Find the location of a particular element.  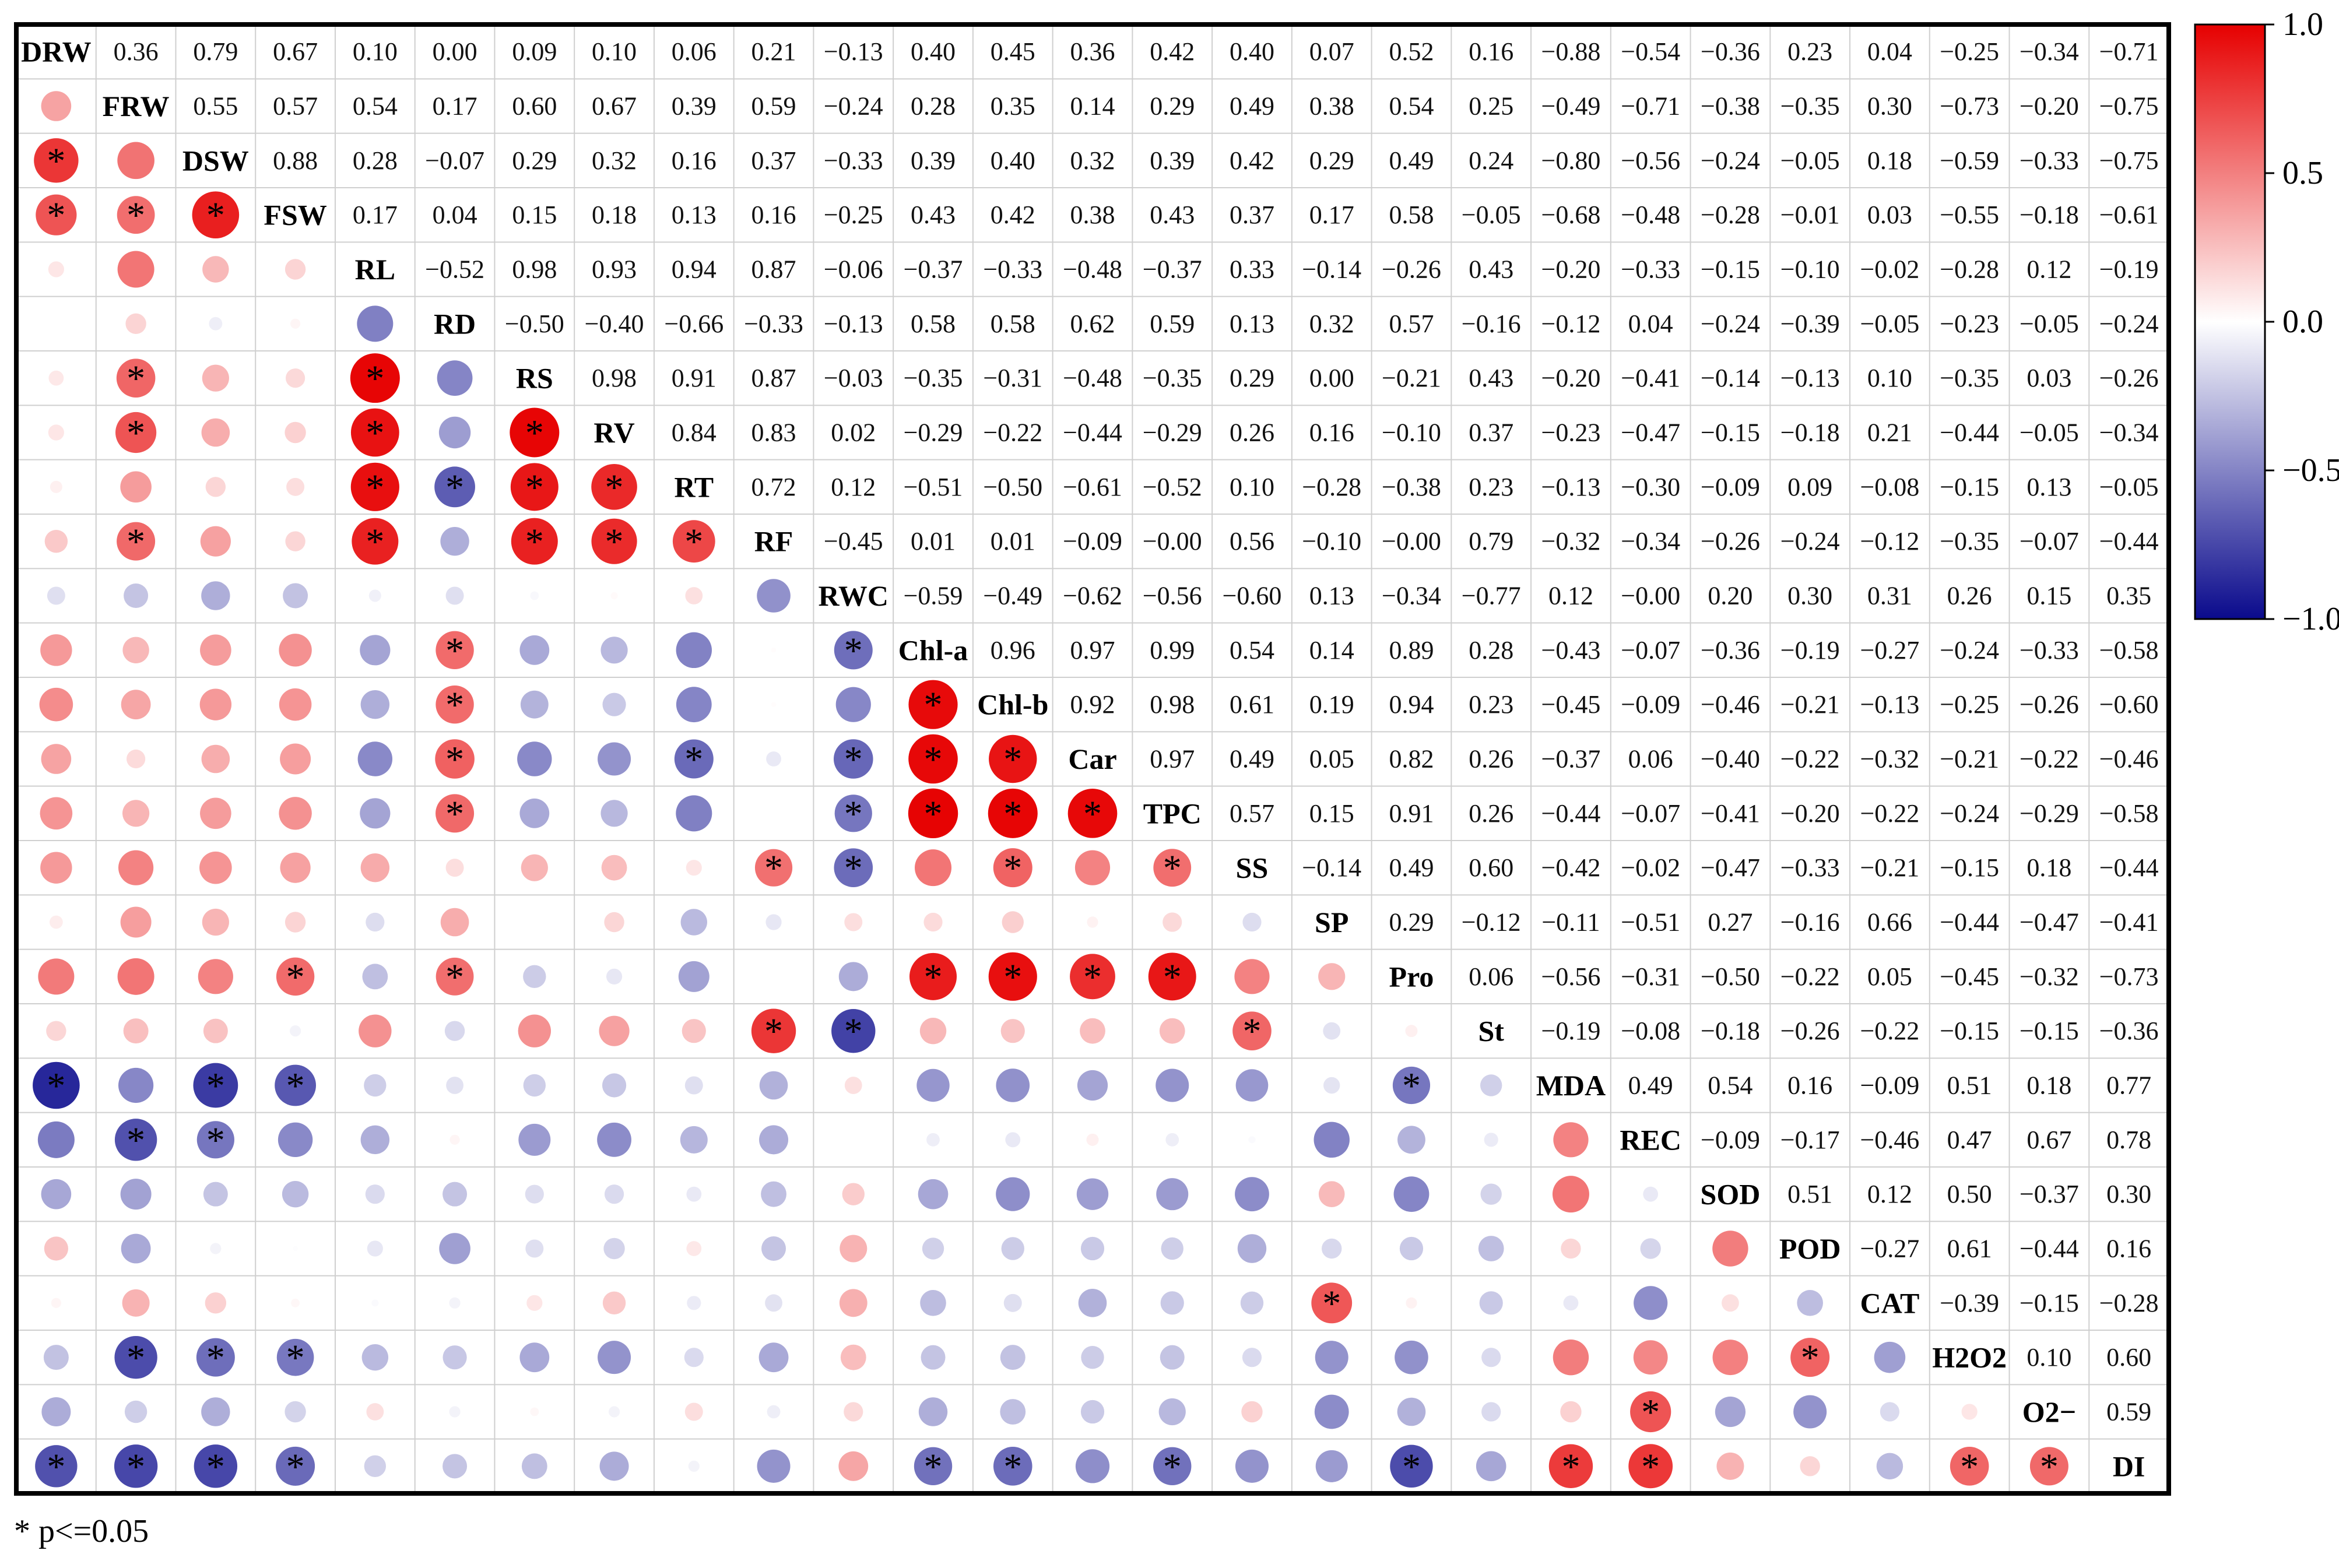

correlation-value: 0.49 is located at coordinates (1252, 759).